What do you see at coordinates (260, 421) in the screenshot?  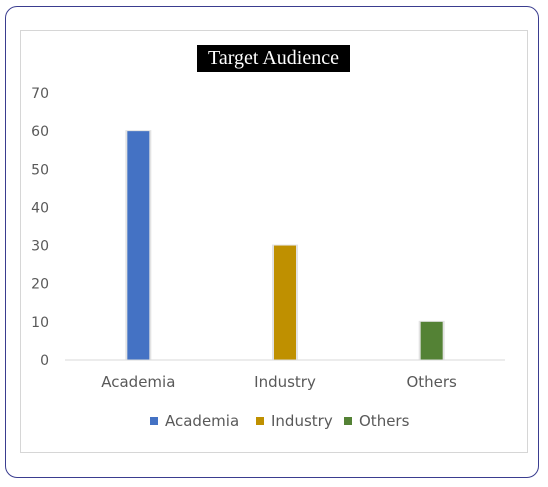 I see `legend-swatch-industry` at bounding box center [260, 421].